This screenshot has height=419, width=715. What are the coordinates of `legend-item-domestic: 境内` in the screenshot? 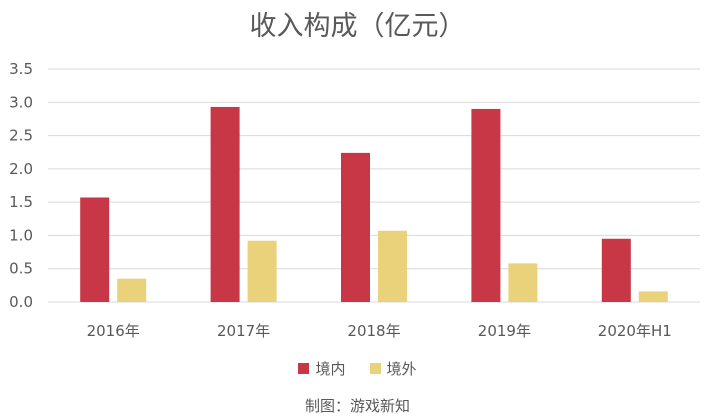 It's located at (322, 368).